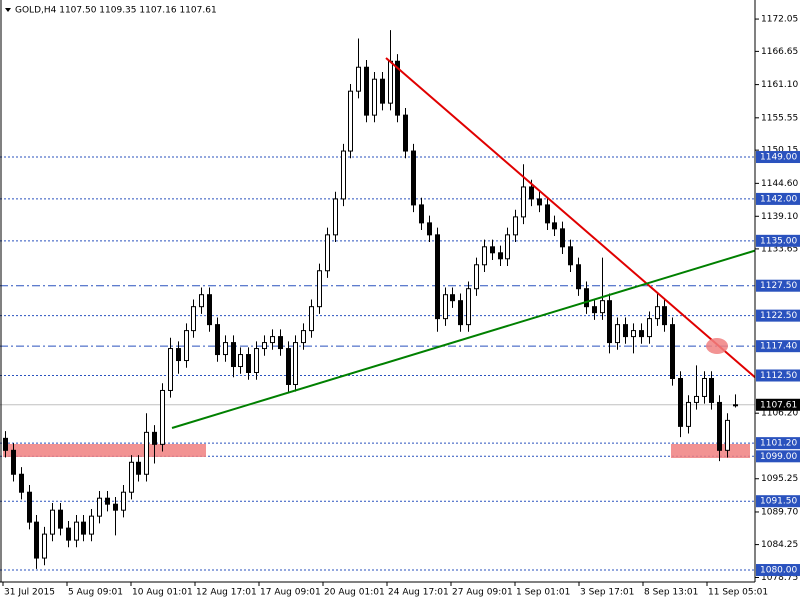 The width and height of the screenshot is (800, 600). I want to click on level-label: 1127.50, so click(778, 286).